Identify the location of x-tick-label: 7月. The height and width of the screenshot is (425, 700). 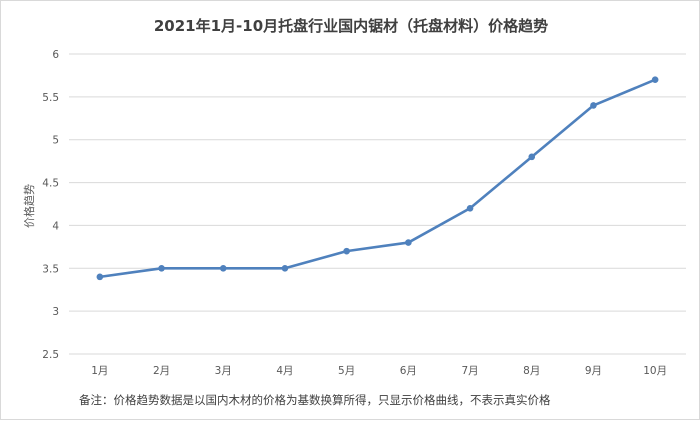
(469, 371).